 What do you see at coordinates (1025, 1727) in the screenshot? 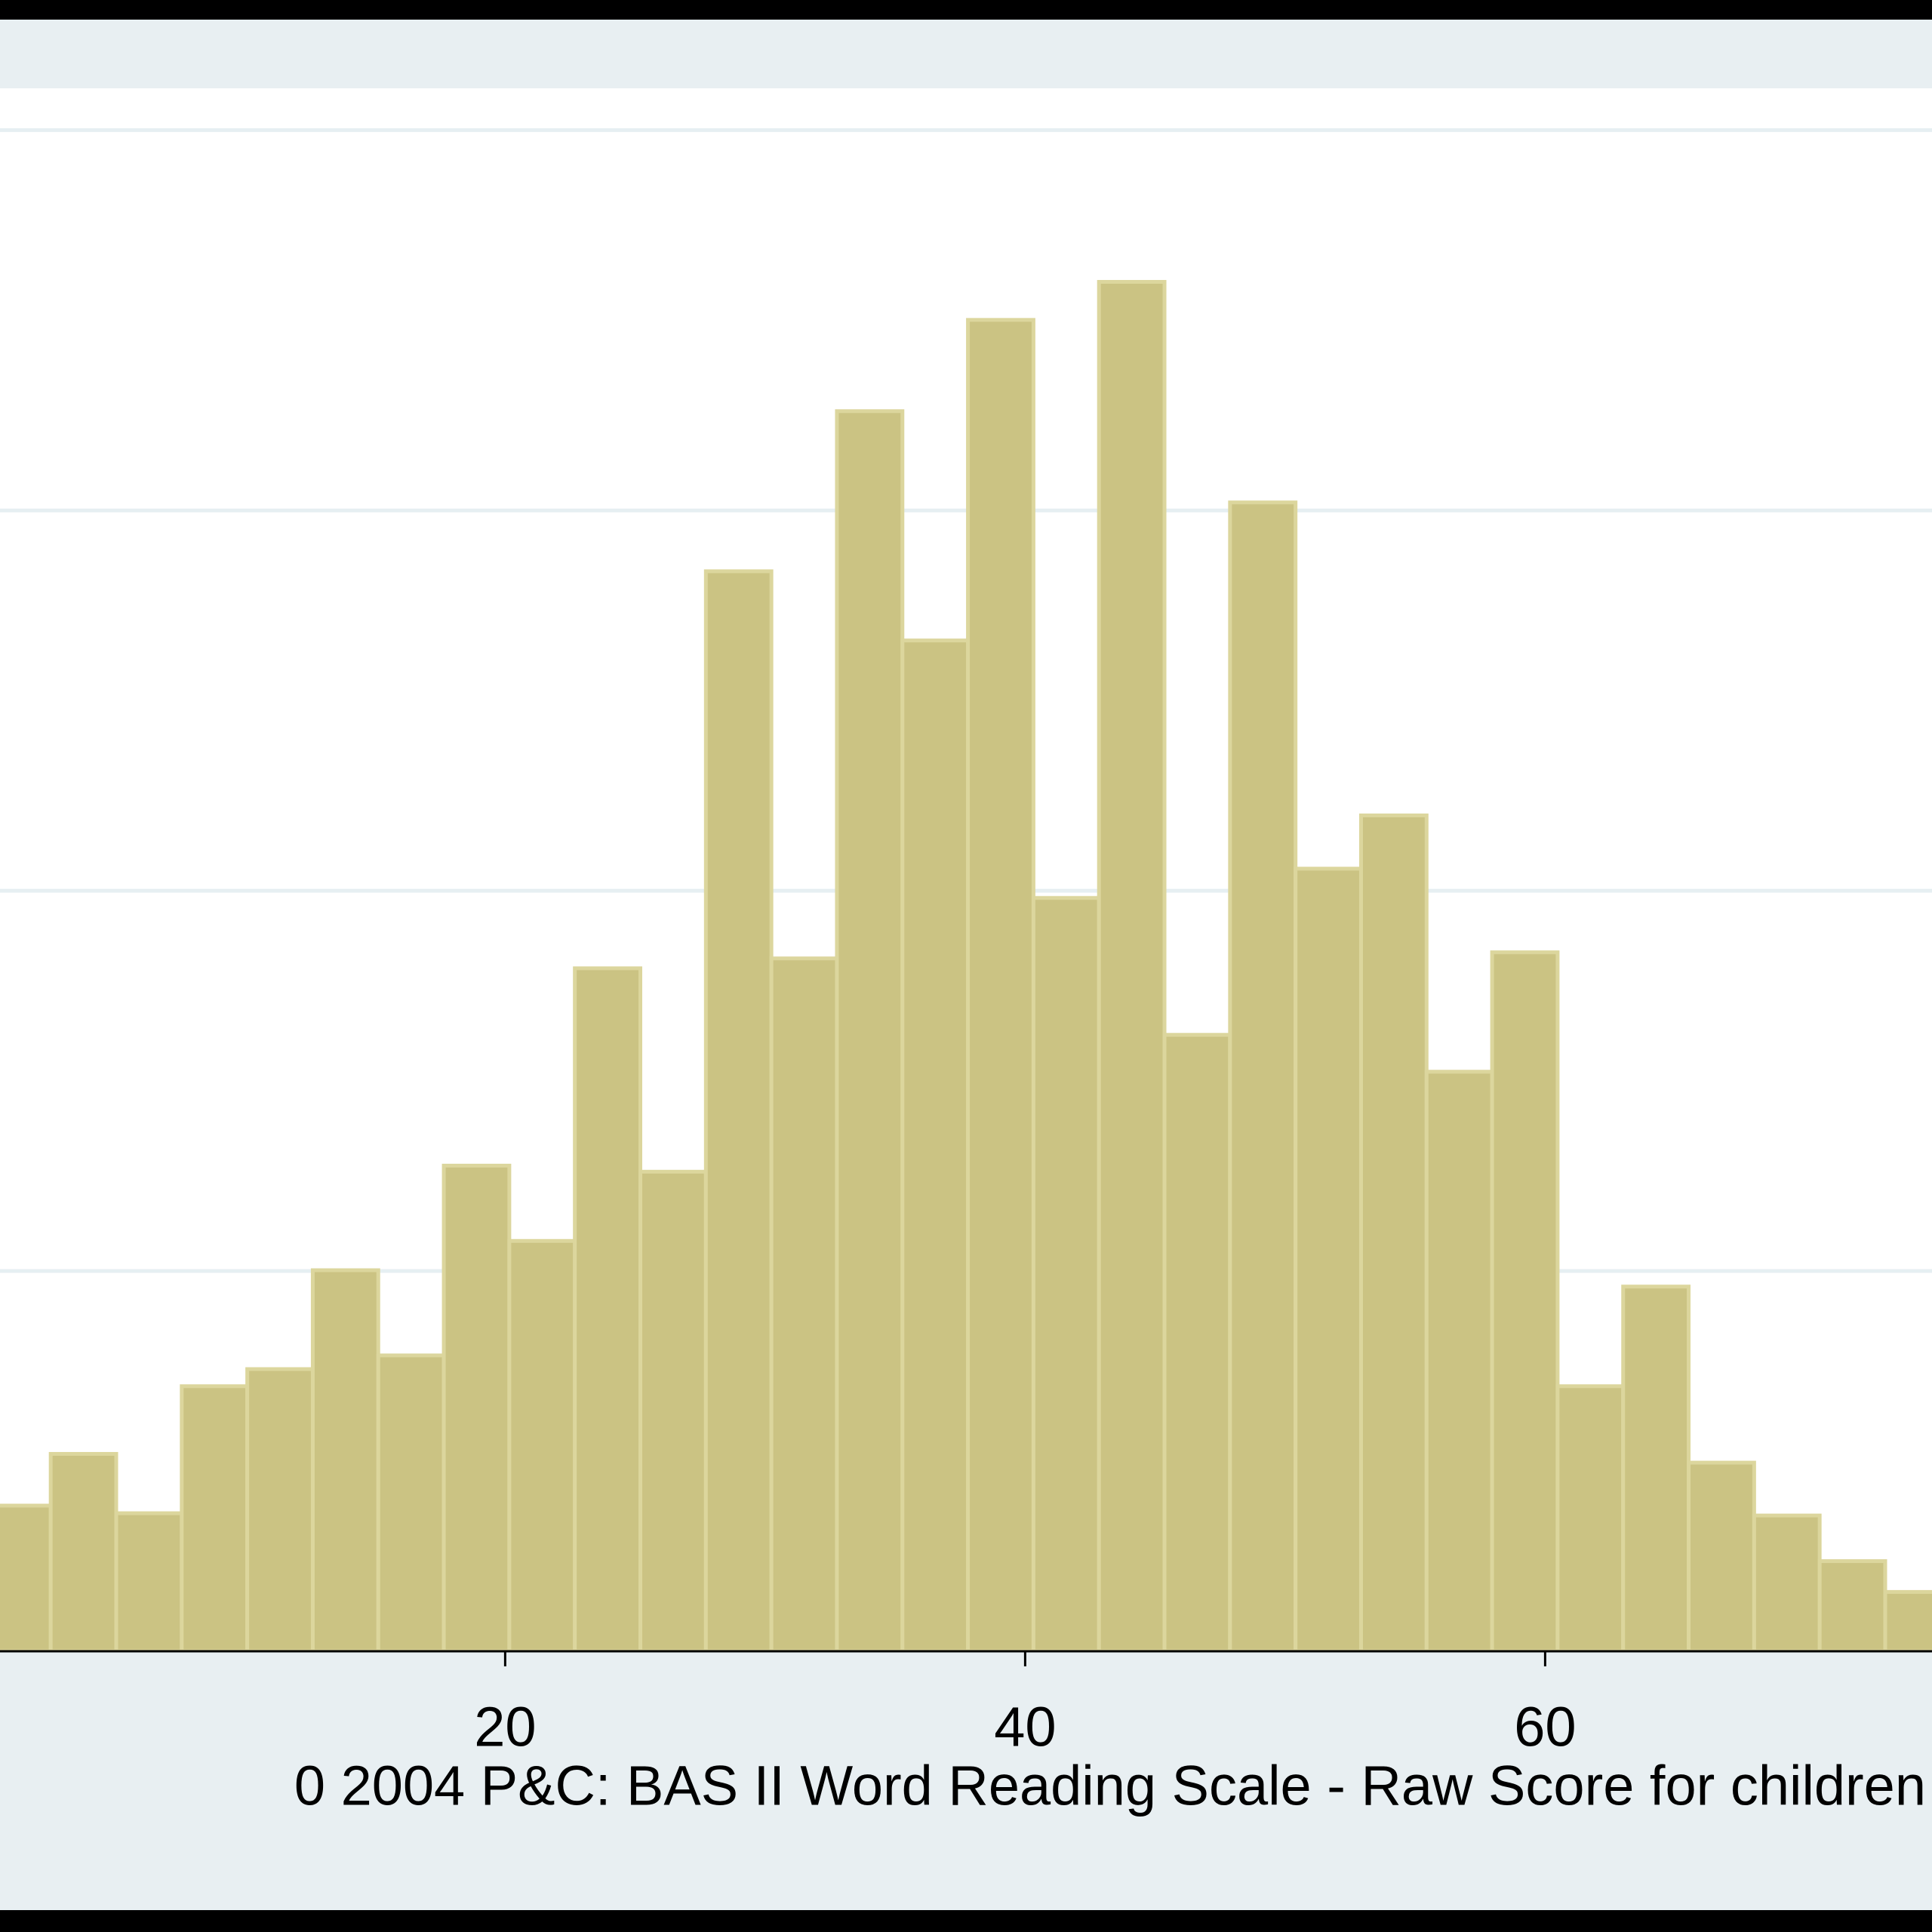
I see `x-tick-label: 40` at bounding box center [1025, 1727].